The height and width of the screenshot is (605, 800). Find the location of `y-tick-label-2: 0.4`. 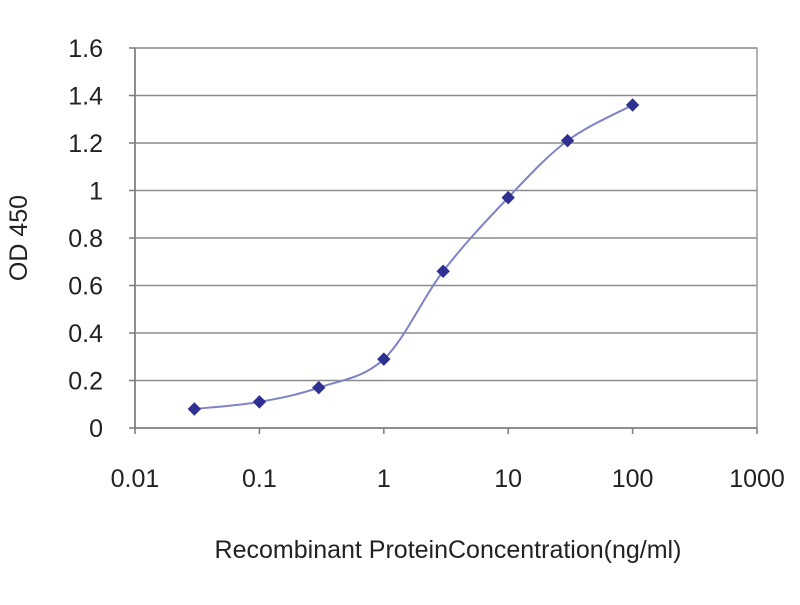

y-tick-label-2: 0.4 is located at coordinates (85, 334).